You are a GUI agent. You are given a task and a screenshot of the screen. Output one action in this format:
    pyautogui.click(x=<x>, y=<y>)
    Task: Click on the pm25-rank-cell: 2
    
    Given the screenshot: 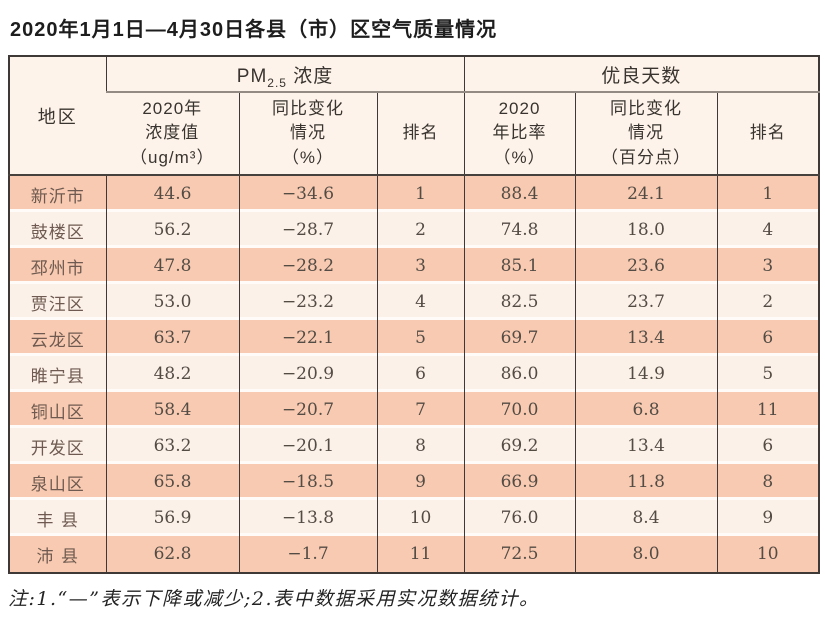 What is the action you would take?
    pyautogui.click(x=420, y=230)
    